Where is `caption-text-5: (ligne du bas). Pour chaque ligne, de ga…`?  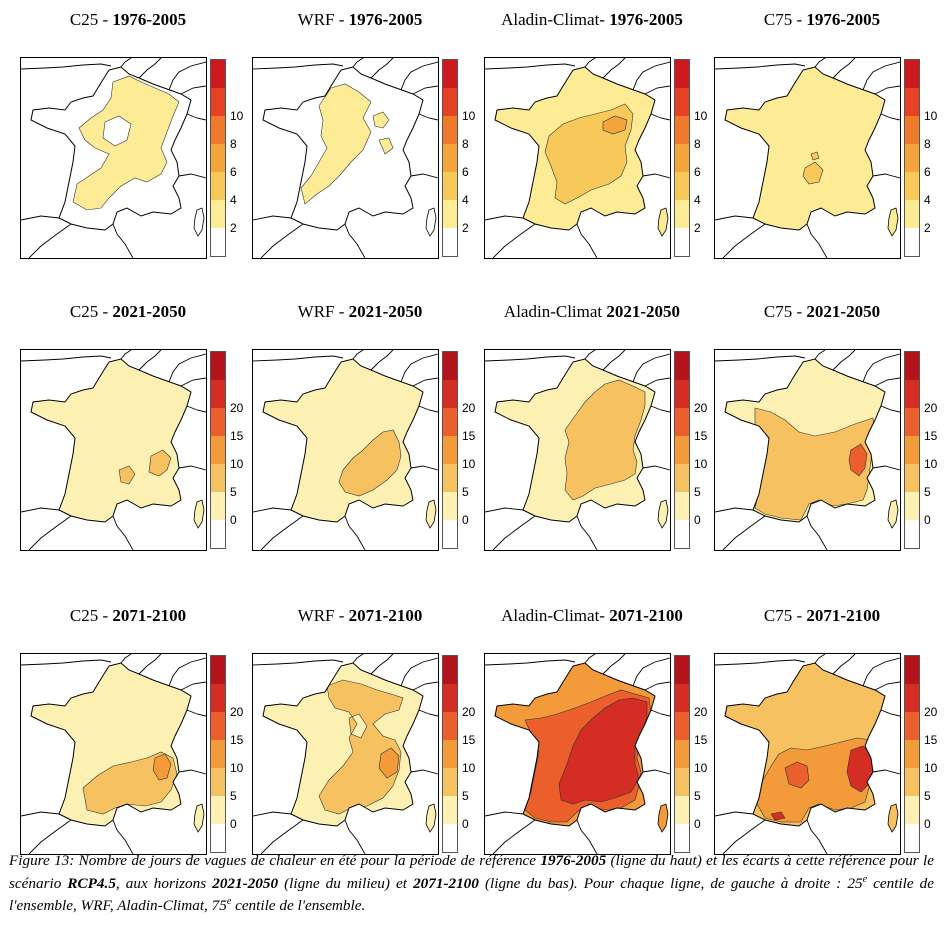 caption-text-5: (ligne du bas). Pour chaque ligne, de ga… is located at coordinates (670, 883).